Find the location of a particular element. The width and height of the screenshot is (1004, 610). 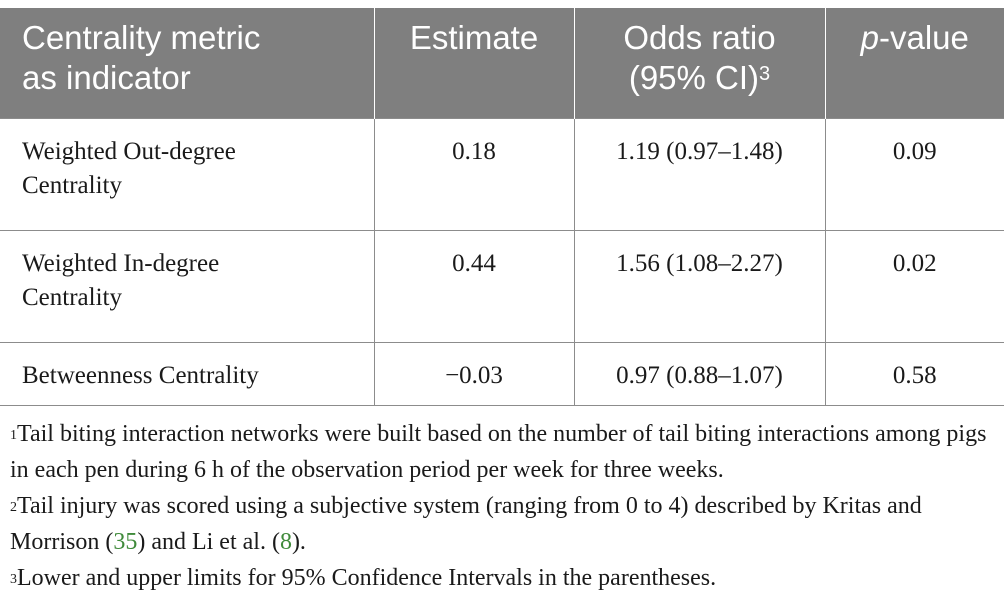

cell-odds-ratio: 0.97 (0.88–1.07) is located at coordinates (699, 373).